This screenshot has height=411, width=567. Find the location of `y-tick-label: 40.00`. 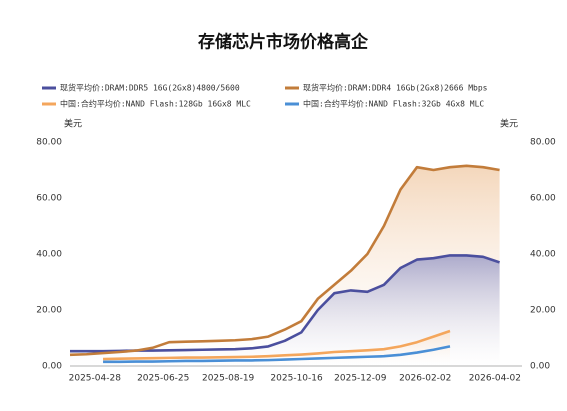

y-tick-label: 40.00 is located at coordinates (49, 255).